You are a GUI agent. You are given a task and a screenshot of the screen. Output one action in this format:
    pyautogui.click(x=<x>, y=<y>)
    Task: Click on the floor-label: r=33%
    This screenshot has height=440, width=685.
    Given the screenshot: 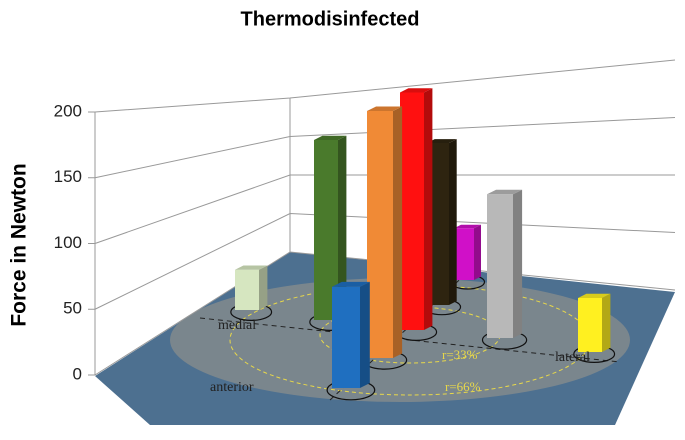 What is the action you would take?
    pyautogui.click(x=460, y=354)
    